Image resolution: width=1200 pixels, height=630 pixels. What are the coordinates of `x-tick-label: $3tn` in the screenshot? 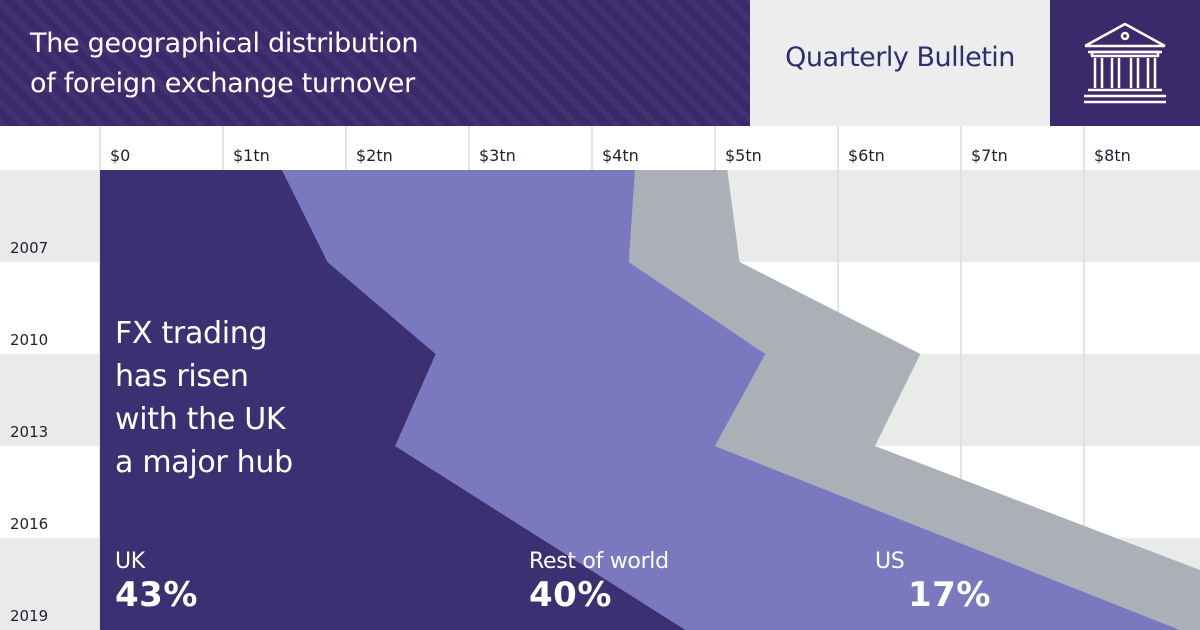 It's located at (497, 155).